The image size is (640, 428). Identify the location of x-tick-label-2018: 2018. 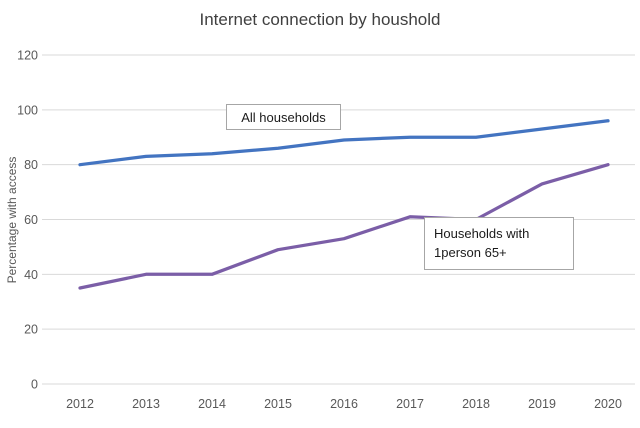
(476, 404).